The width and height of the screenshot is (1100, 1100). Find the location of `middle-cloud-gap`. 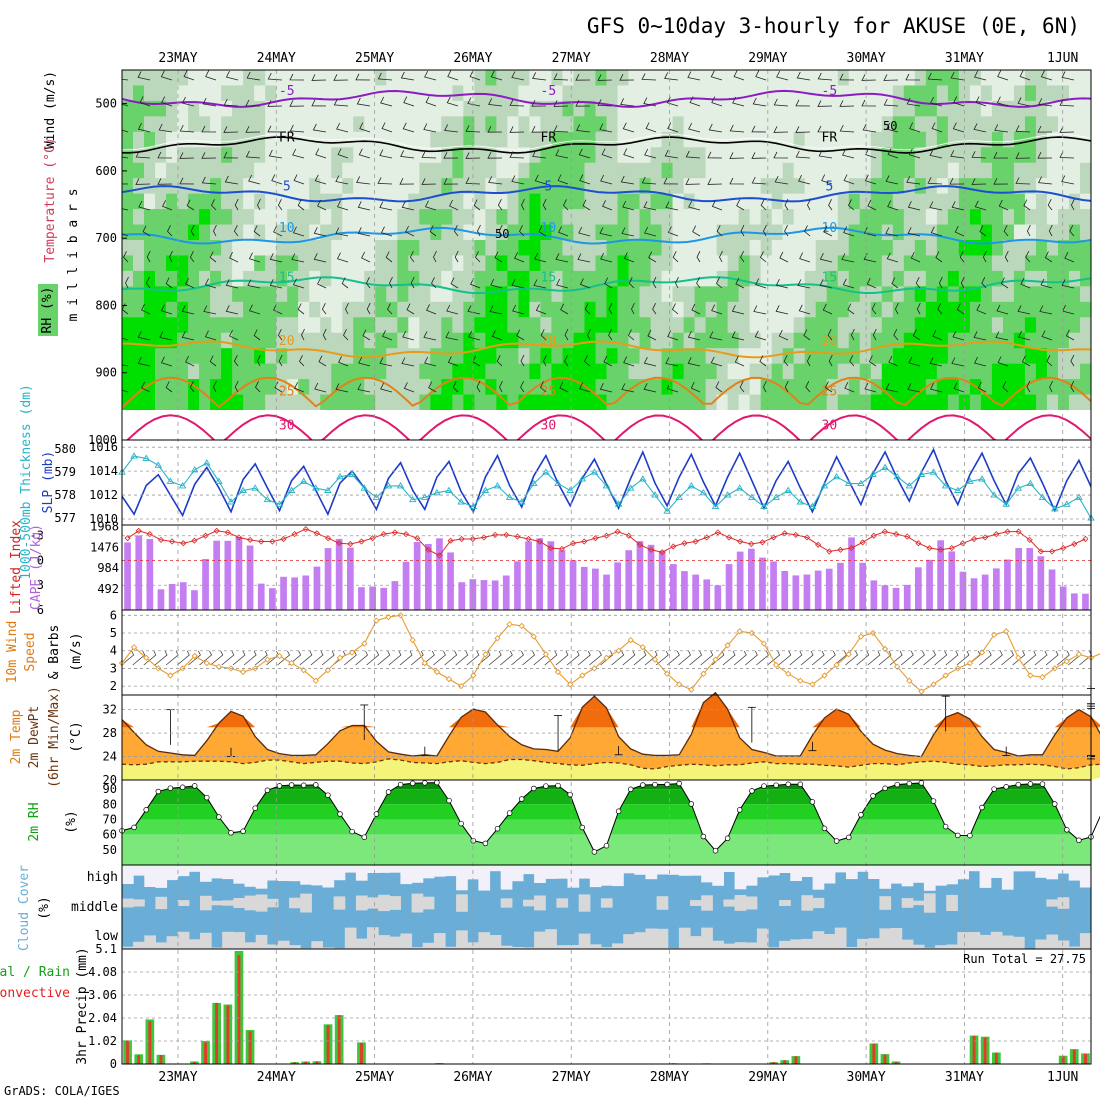

middle-cloud-gap is located at coordinates (818, 903).